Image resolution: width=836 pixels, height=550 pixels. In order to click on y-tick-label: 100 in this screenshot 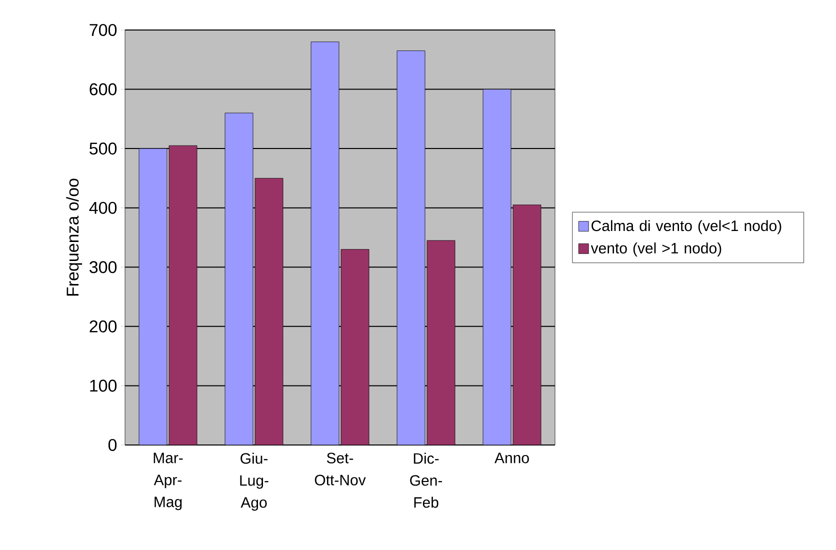, I will do `click(103, 386)`.